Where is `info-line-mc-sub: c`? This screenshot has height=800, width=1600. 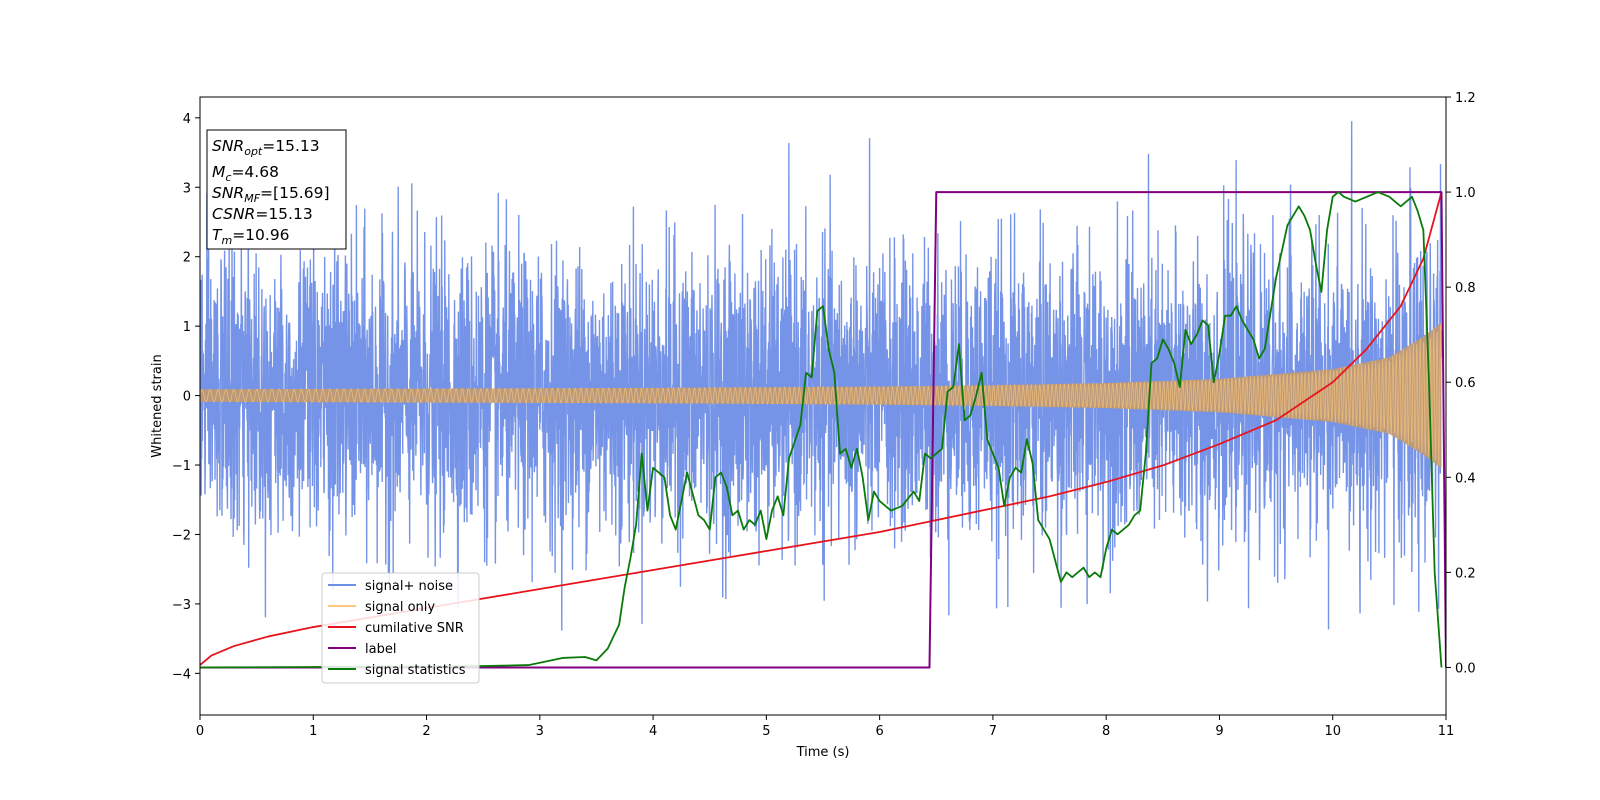
info-line-mc-sub: c is located at coordinates (228, 177).